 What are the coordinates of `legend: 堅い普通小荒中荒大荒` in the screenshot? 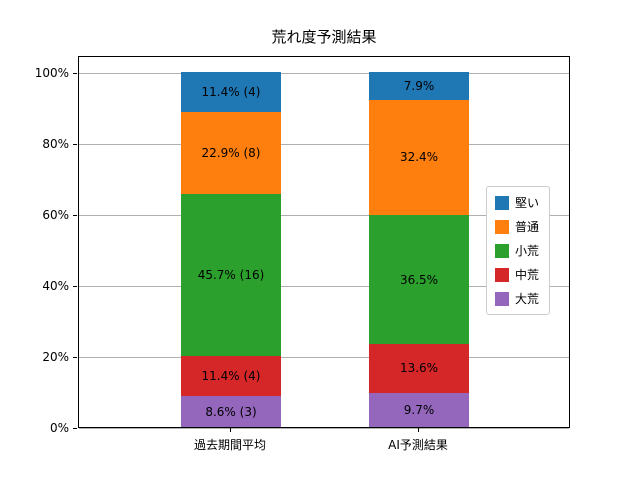 It's located at (518, 250).